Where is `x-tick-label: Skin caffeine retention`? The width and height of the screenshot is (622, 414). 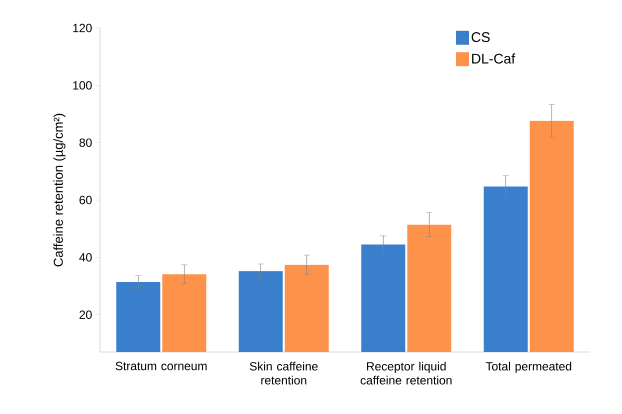 x-tick-label: Skin caffeine retention is located at coordinates (284, 373).